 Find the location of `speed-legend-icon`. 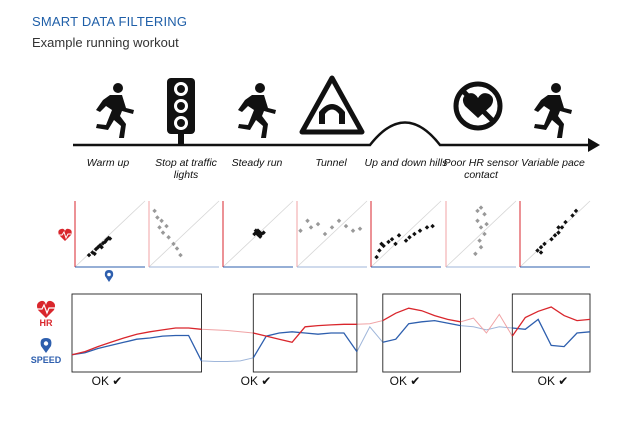

speed-legend-icon is located at coordinates (46, 345).